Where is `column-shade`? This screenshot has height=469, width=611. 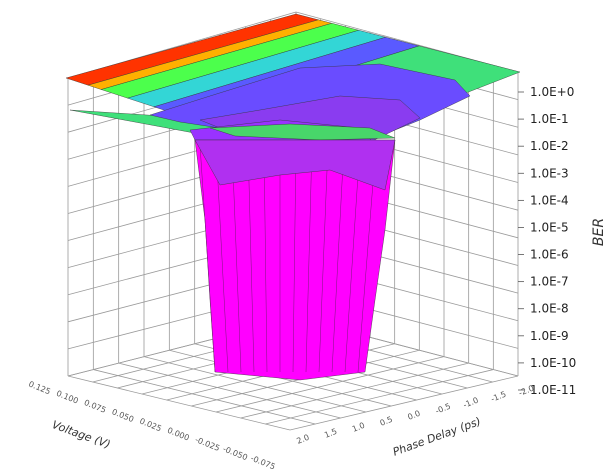
column-shade is located at coordinates (295, 165).